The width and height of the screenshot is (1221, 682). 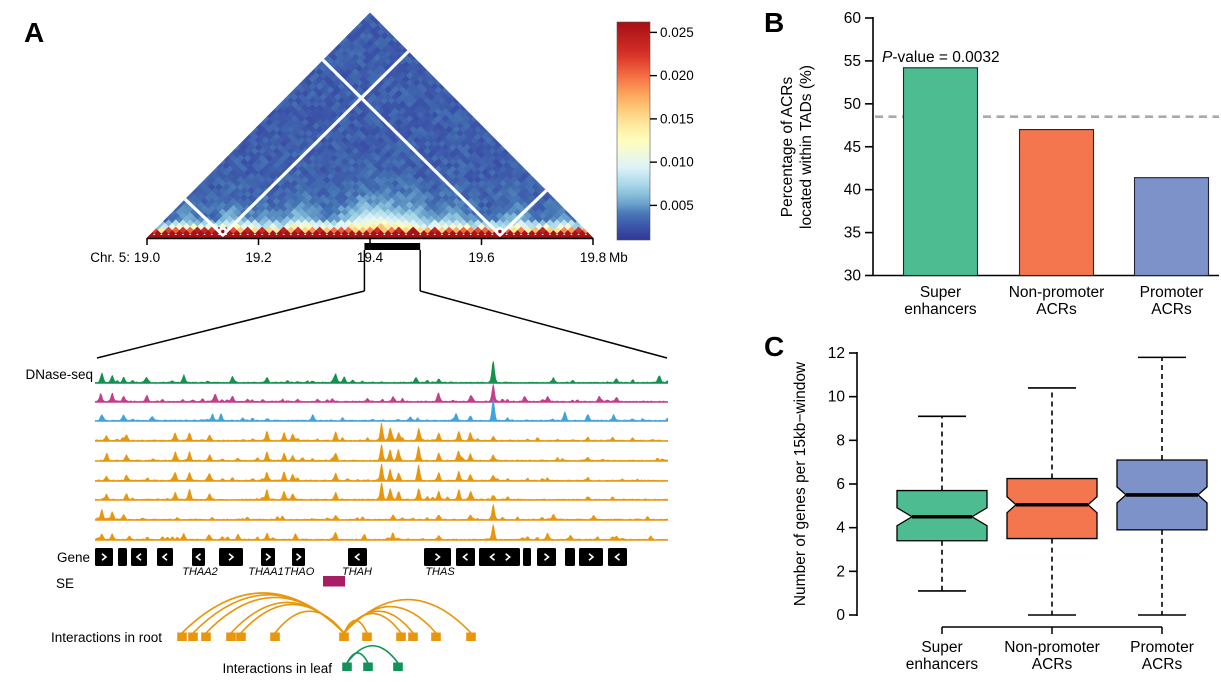 I want to click on hic-heatmap, so click(x=370, y=125).